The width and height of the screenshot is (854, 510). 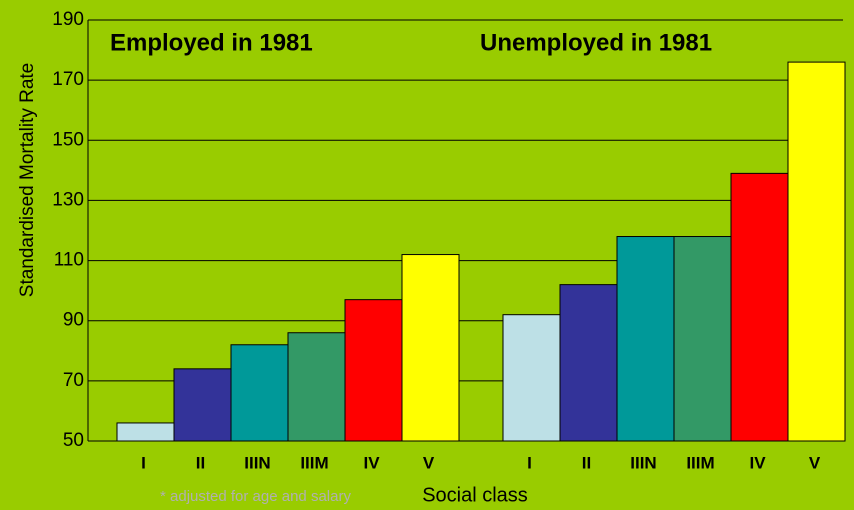 What do you see at coordinates (27, 180) in the screenshot?
I see `y-axis-label: Standardised Mortality Rate` at bounding box center [27, 180].